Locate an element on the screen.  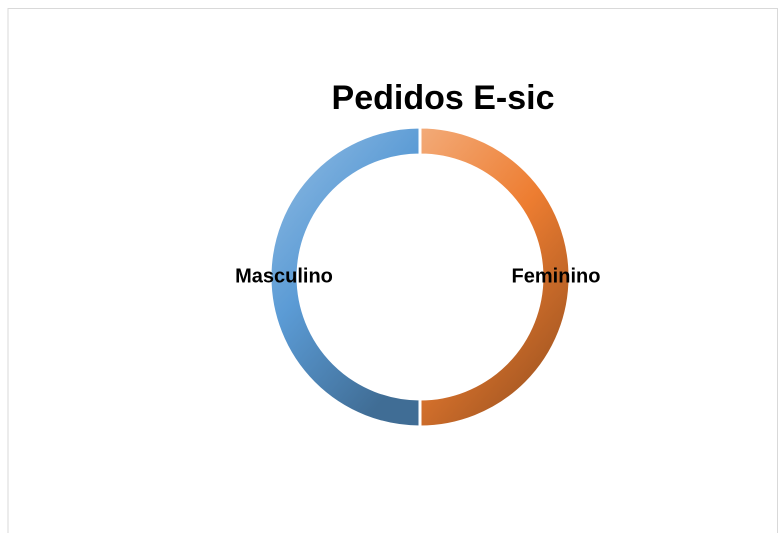
labels: Feminino Masculino is located at coordinates (417, 276).